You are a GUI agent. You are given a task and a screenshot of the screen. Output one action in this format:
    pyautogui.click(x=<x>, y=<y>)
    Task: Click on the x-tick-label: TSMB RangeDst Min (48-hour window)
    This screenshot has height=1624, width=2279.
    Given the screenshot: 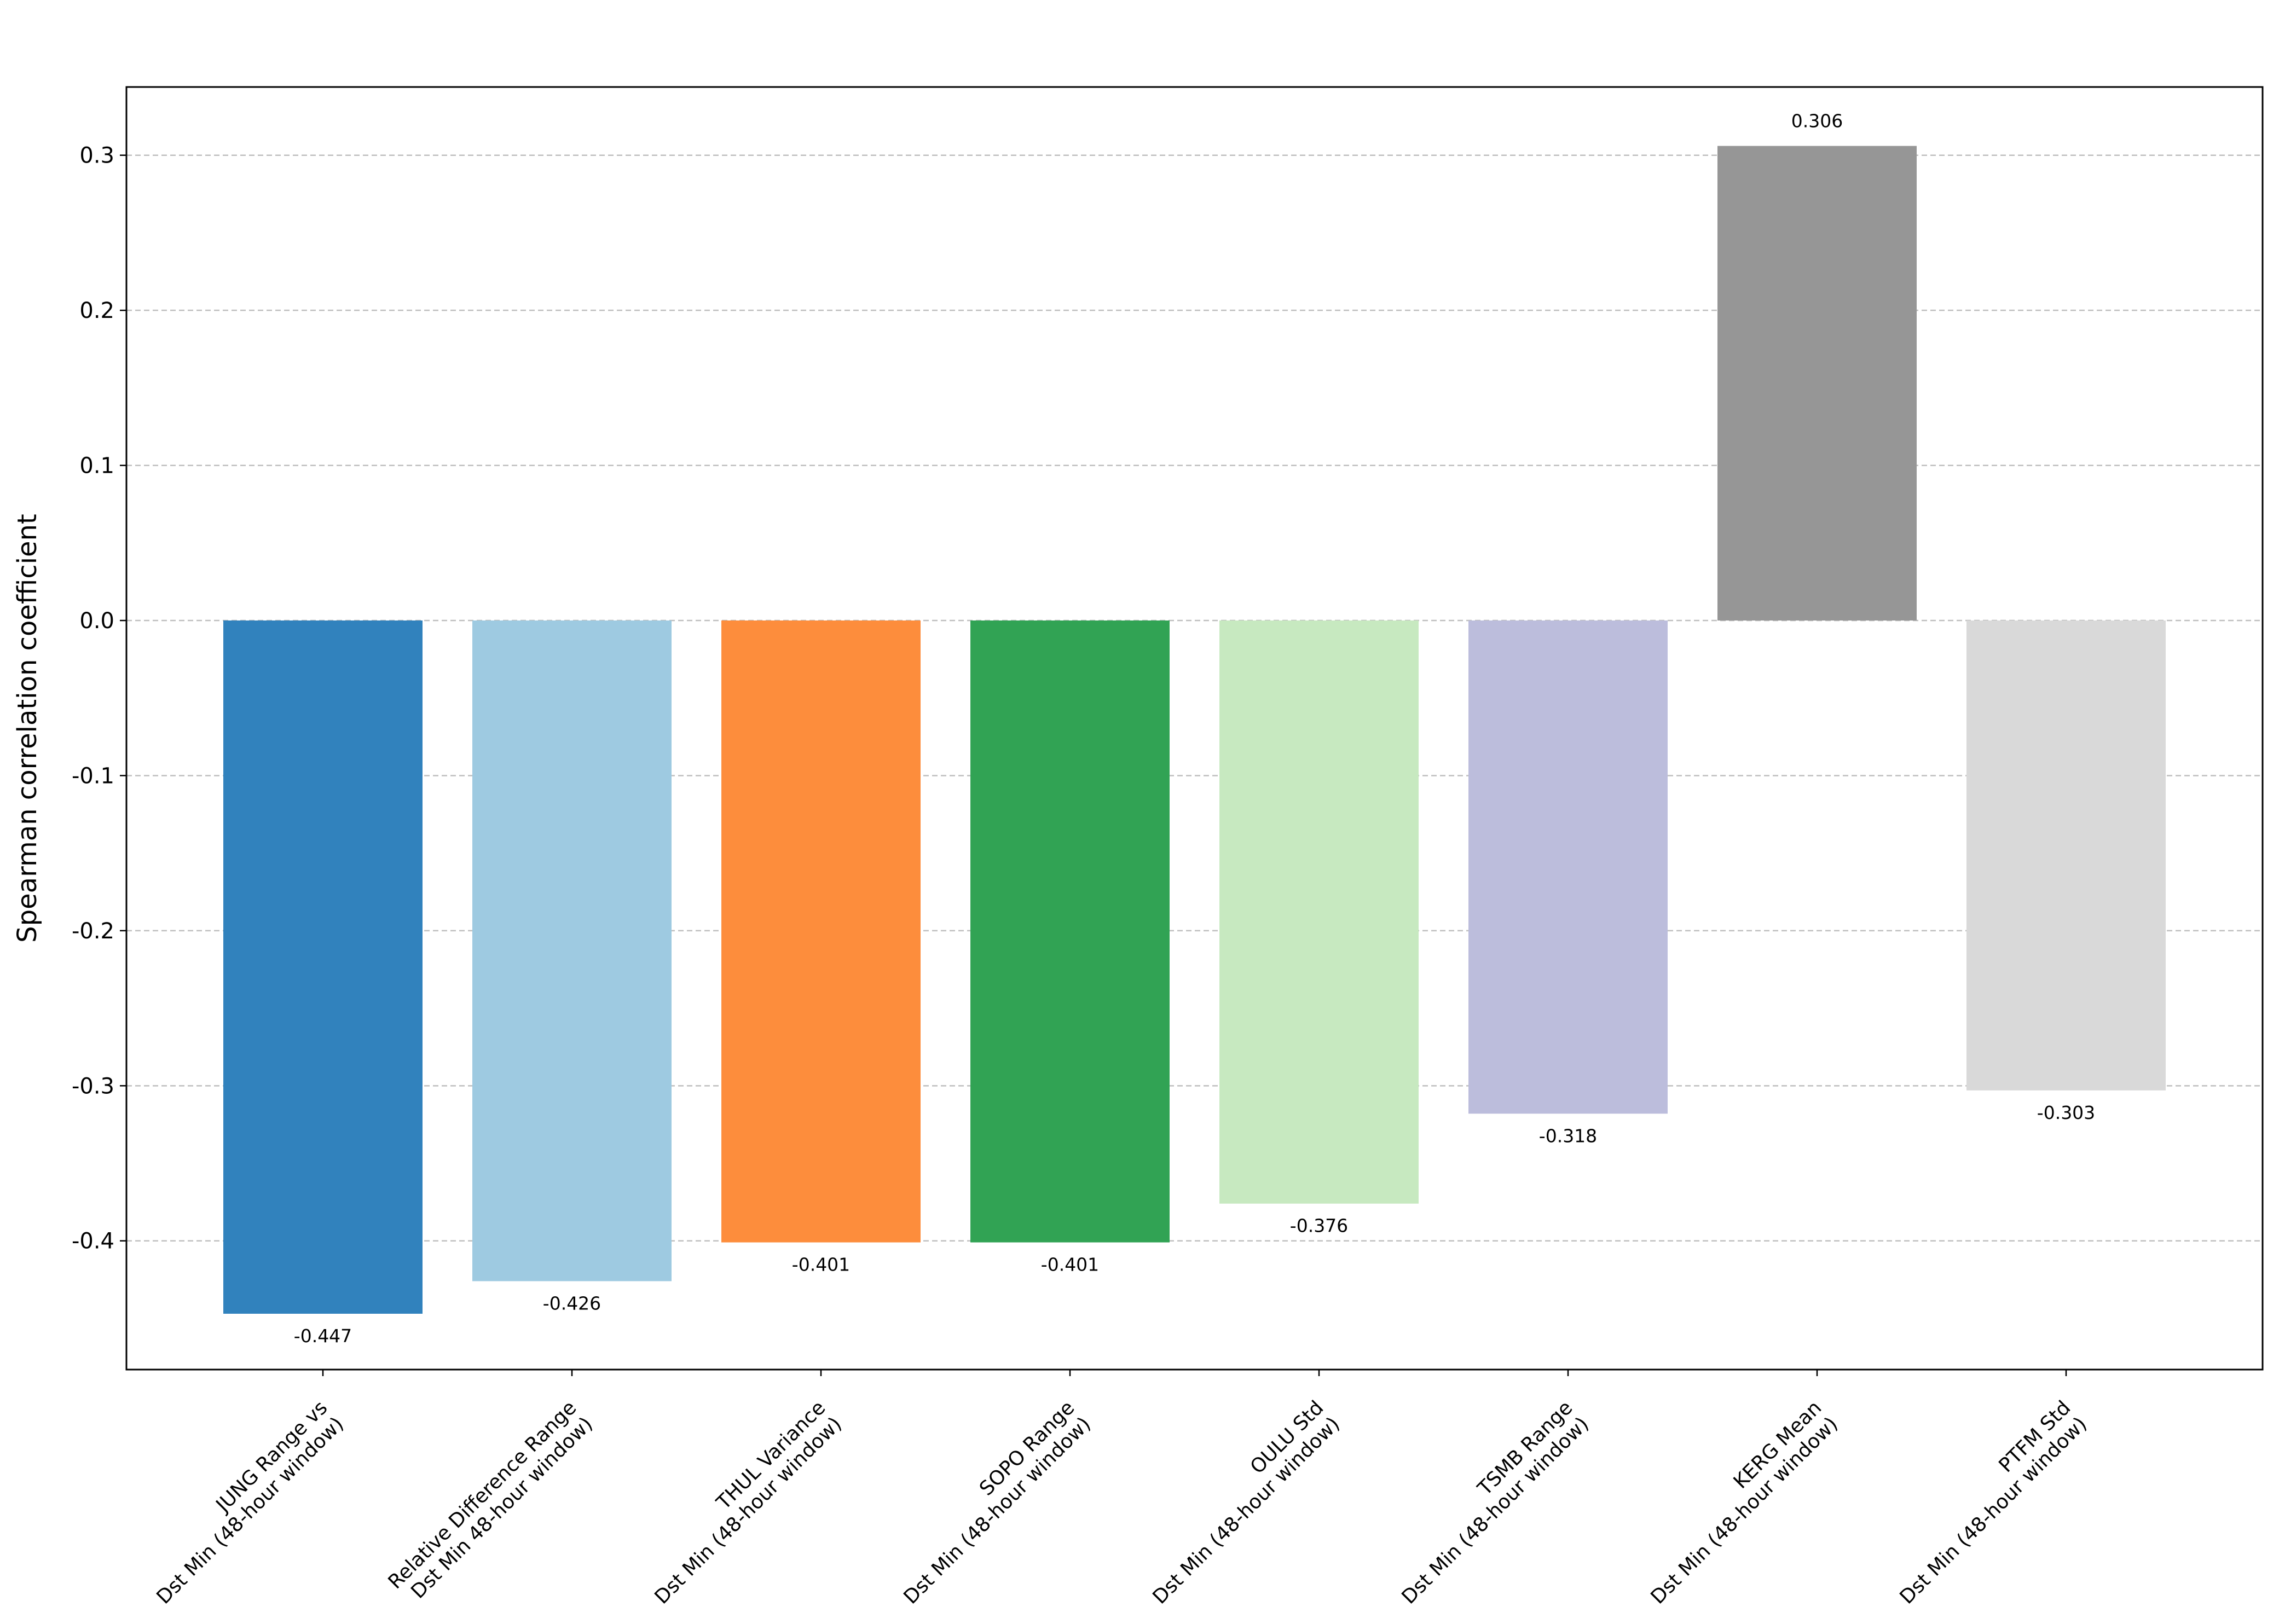 What is the action you would take?
    pyautogui.click(x=1487, y=1502)
    